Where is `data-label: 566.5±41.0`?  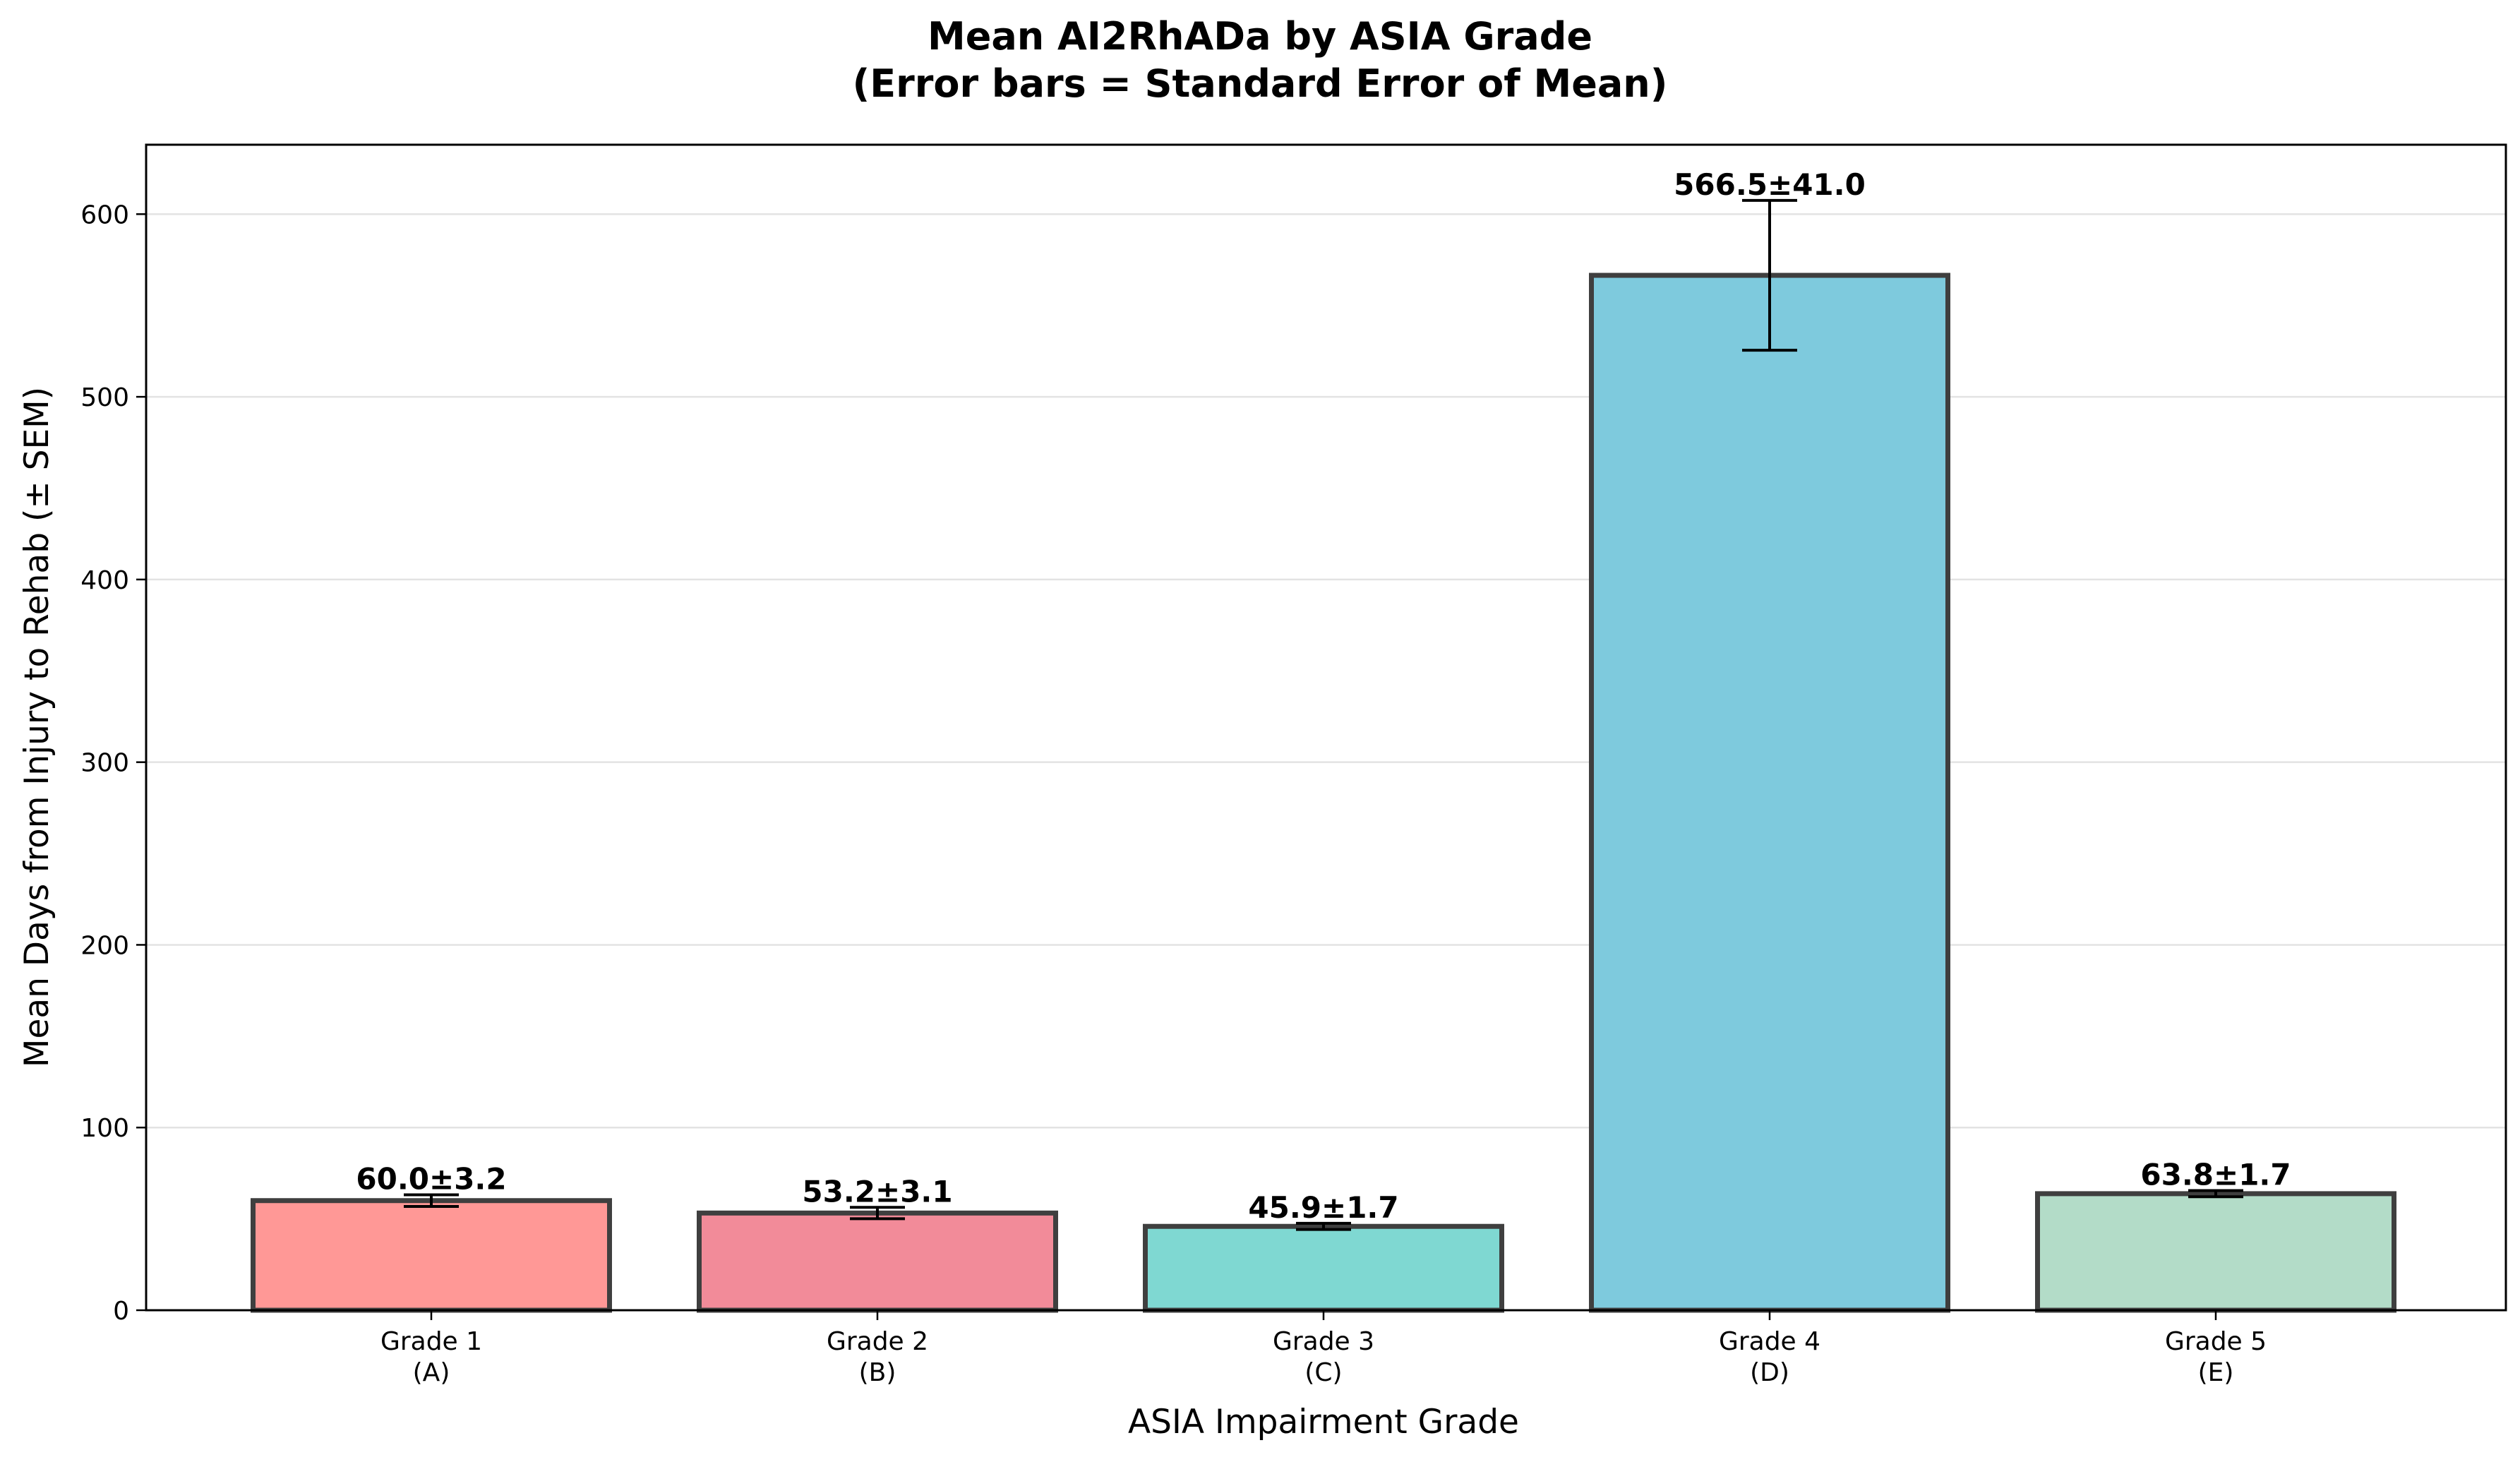 data-label: 566.5±41.0 is located at coordinates (1770, 184).